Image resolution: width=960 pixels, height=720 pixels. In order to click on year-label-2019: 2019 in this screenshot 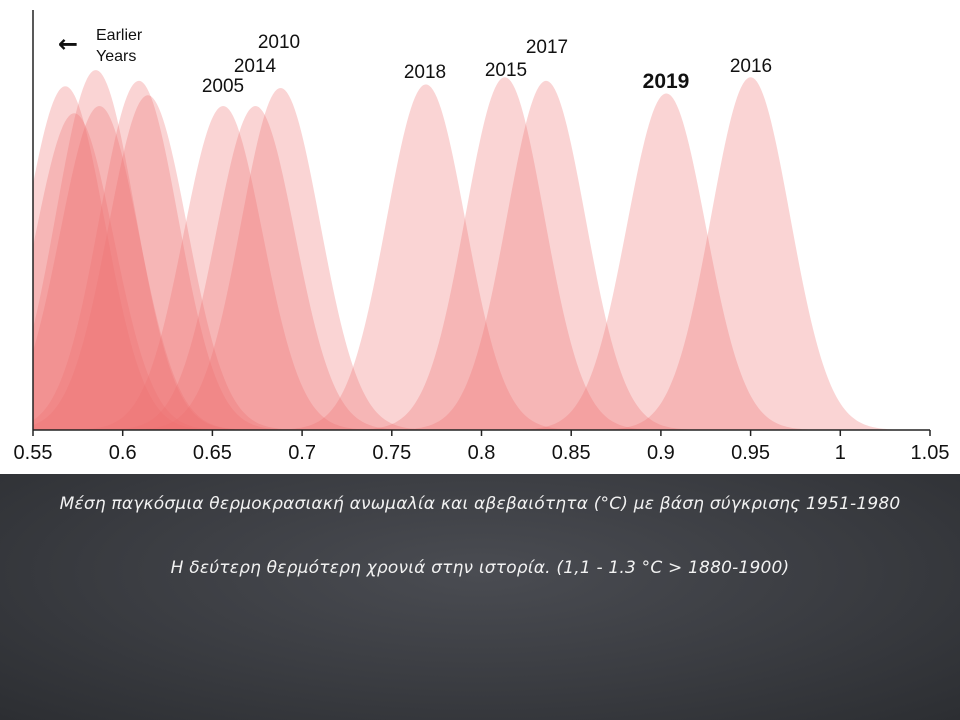, I will do `click(666, 81)`.